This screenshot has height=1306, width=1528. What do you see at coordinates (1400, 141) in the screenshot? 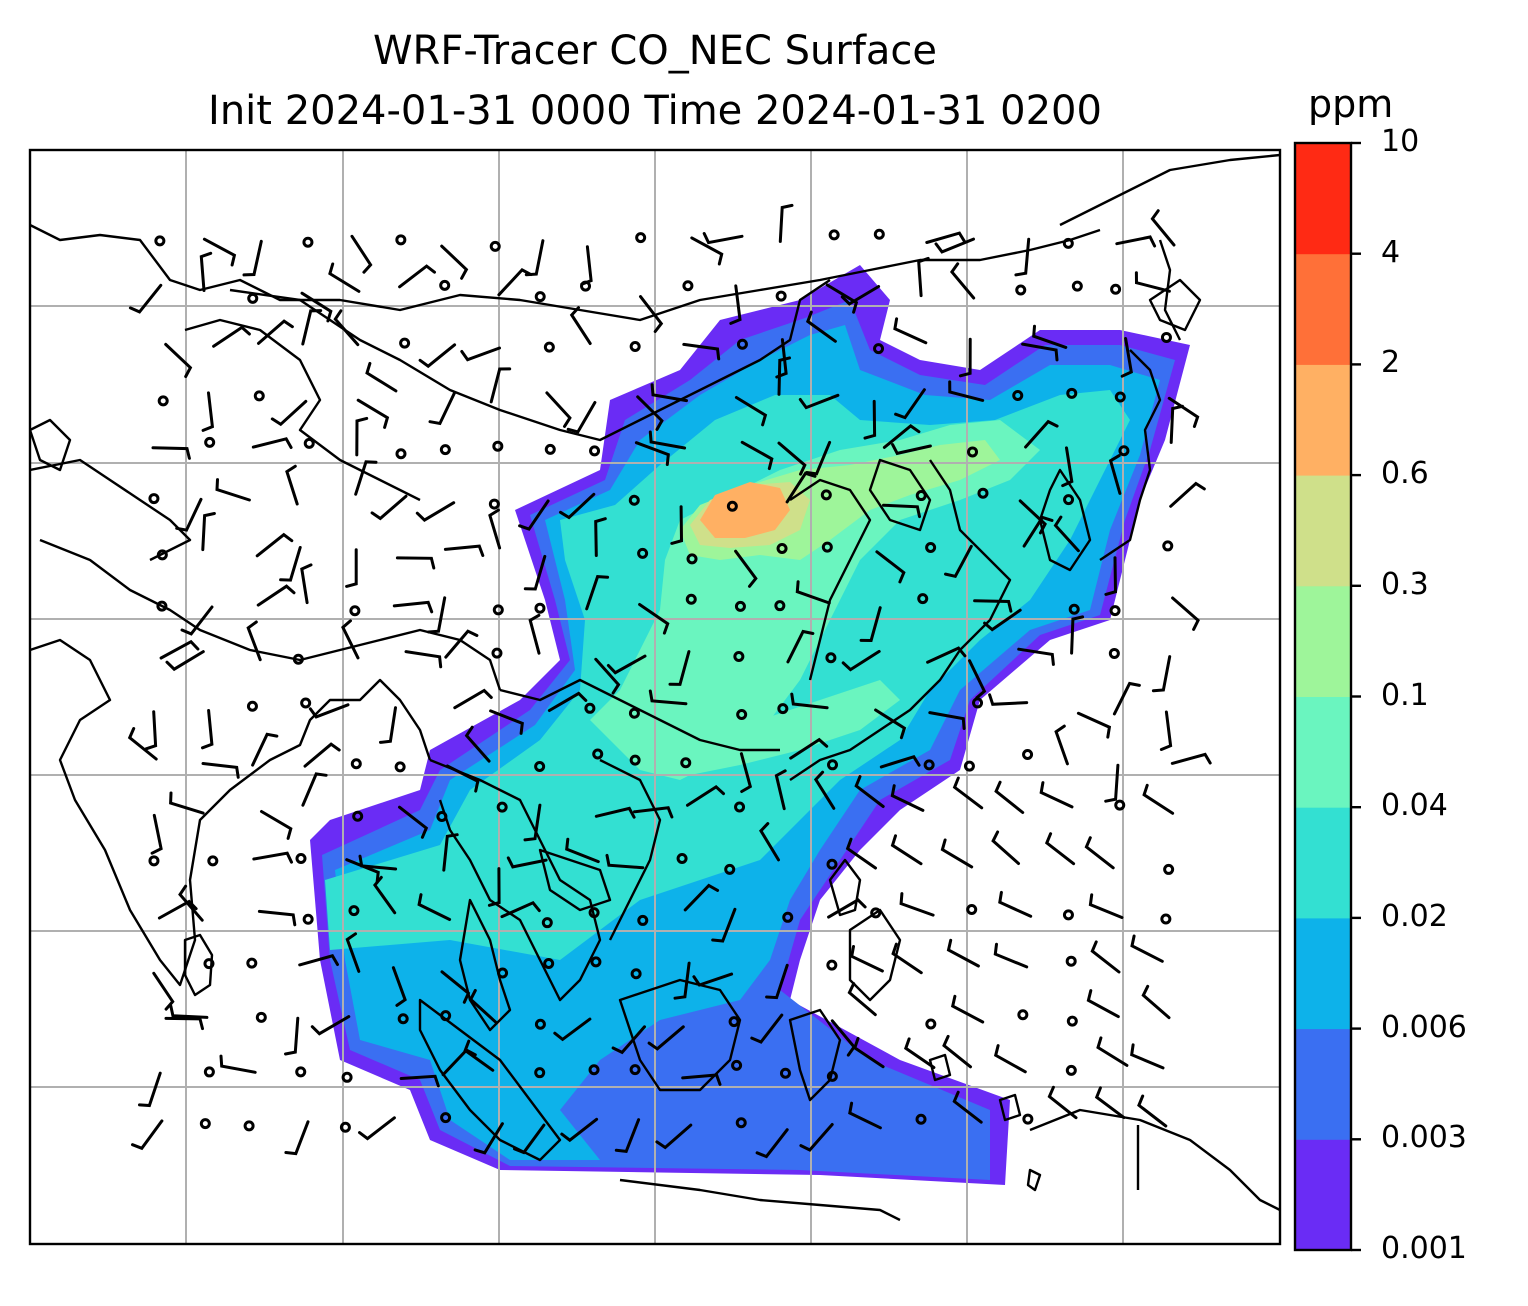
I see `colorbar-tick-label: 10` at bounding box center [1400, 141].